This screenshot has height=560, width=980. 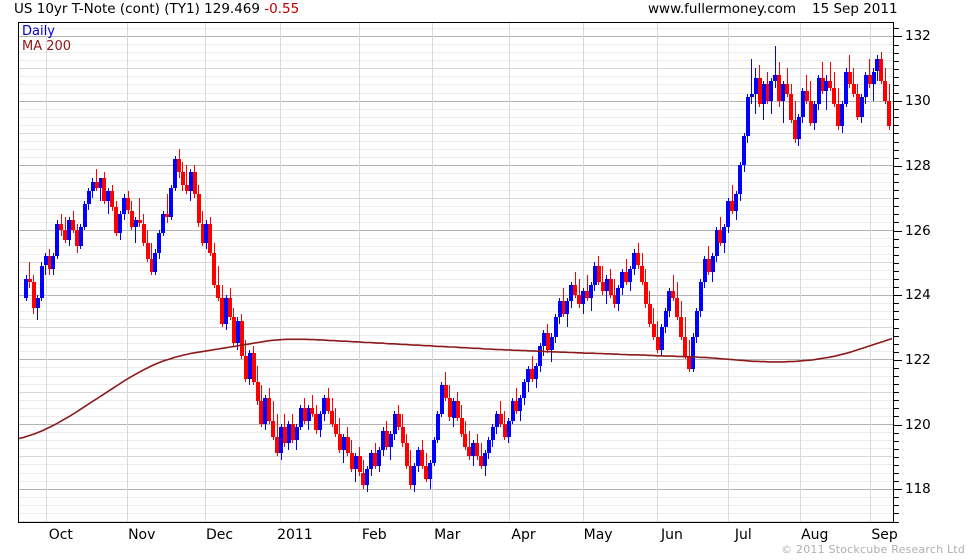 I want to click on gridline-vertical-aug, so click(x=800, y=272).